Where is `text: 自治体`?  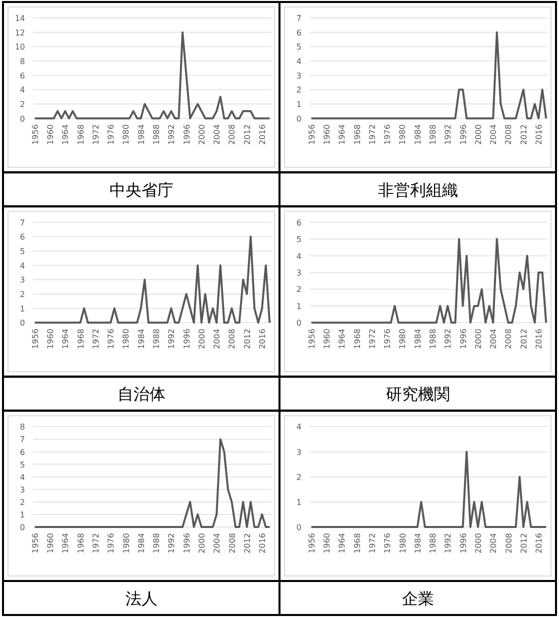 text: 自治体 is located at coordinates (141, 394).